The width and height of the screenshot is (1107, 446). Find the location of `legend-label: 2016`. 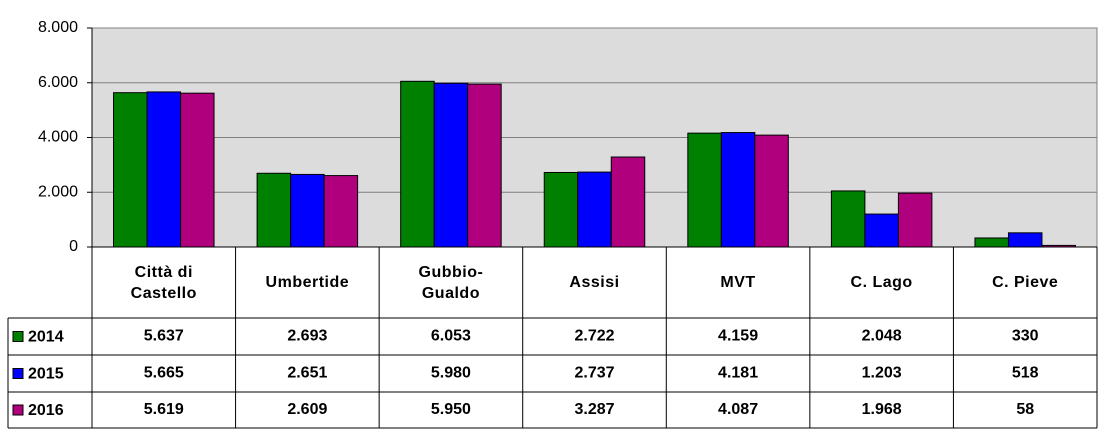

legend-label: 2016 is located at coordinates (46, 410).